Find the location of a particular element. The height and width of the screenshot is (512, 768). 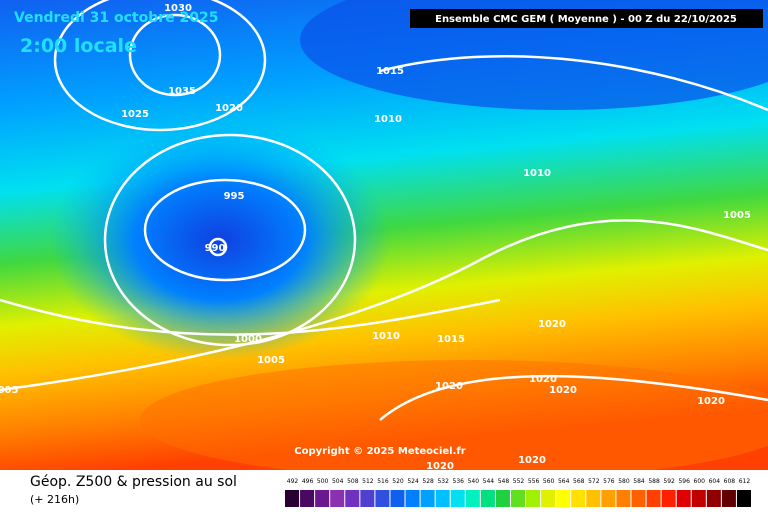

isobar-label: 005 is located at coordinates (9, 390).